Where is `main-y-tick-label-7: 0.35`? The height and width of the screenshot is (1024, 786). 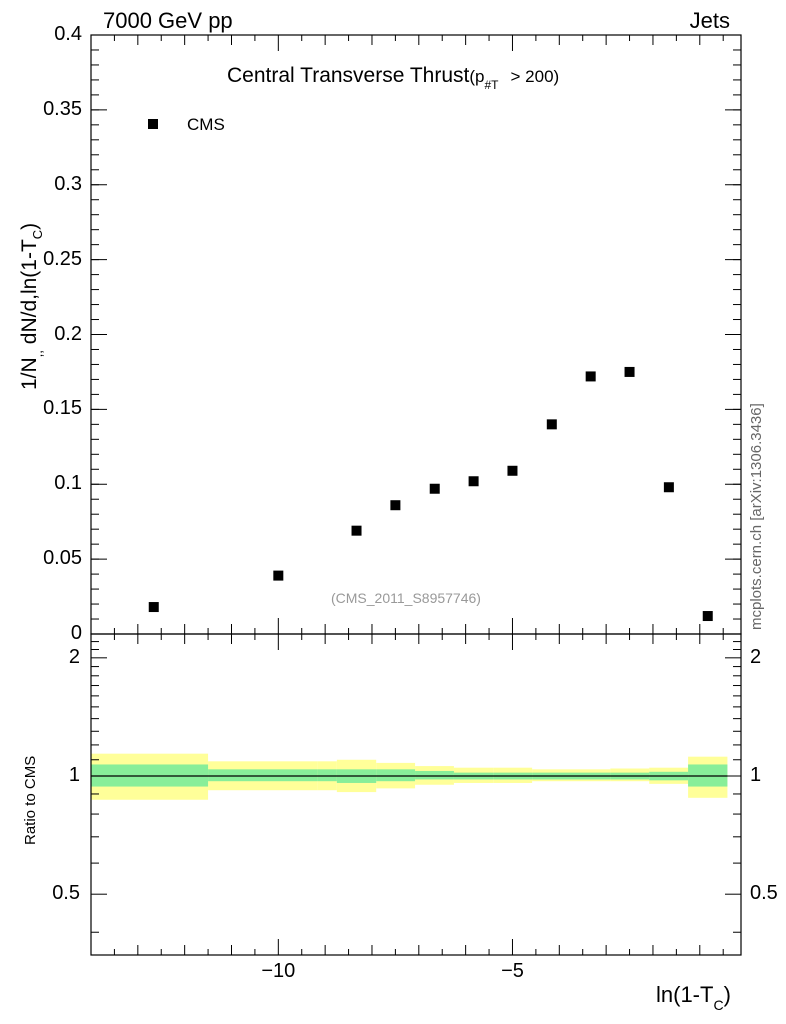 main-y-tick-label-7: 0.35 is located at coordinates (62, 108).